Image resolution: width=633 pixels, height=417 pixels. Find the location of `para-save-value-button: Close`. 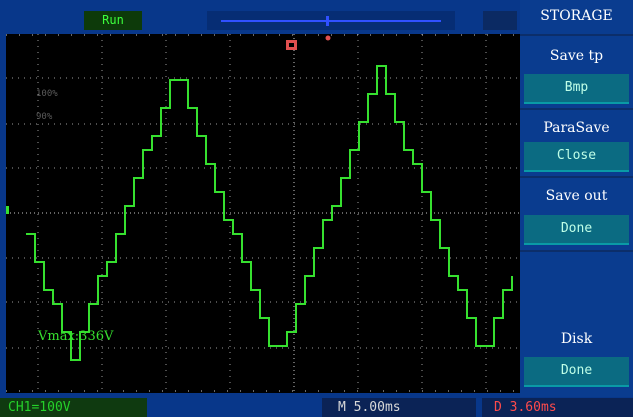

para-save-value-button: Close is located at coordinates (576, 157).